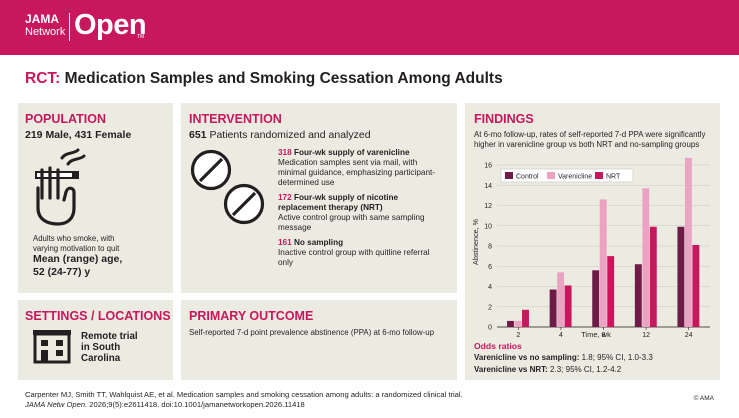 The image size is (739, 418). I want to click on odds-no-sampling-label: Varenicline vs no sampling:, so click(527, 357).